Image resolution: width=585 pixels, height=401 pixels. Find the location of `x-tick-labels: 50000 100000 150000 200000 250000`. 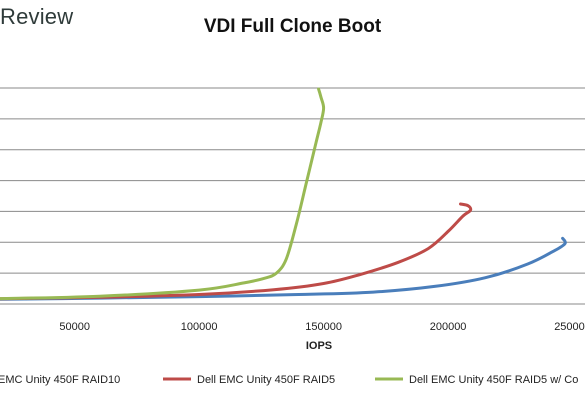

x-tick-labels: 50000 100000 150000 200000 250000 is located at coordinates (322, 327).